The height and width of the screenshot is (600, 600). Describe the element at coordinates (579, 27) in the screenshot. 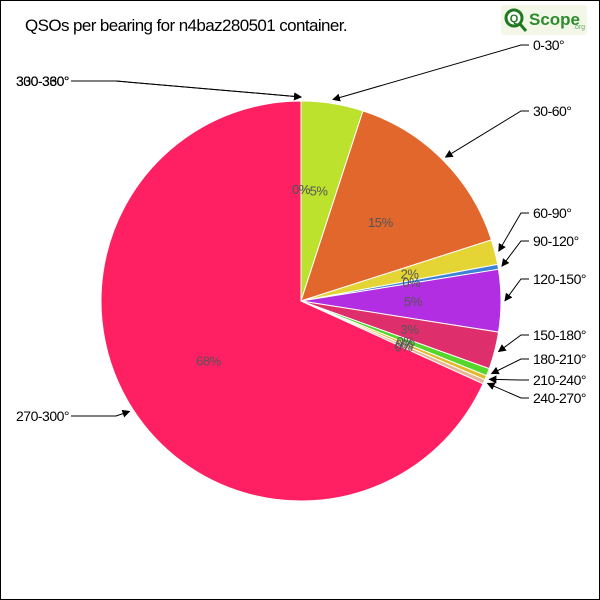

I see `logo-suffix: .org` at that location.